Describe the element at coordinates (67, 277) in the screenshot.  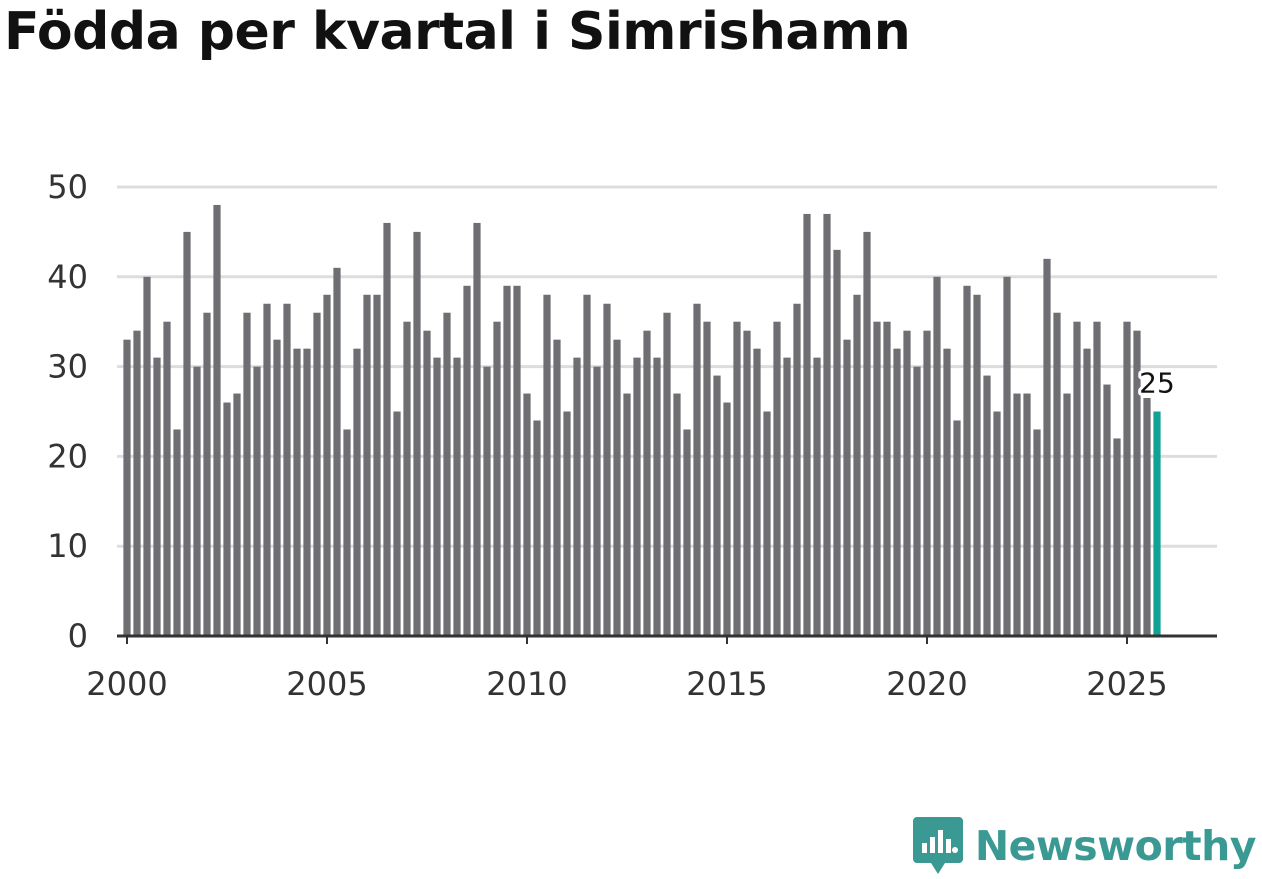
I see `y-tick-label: 40` at that location.